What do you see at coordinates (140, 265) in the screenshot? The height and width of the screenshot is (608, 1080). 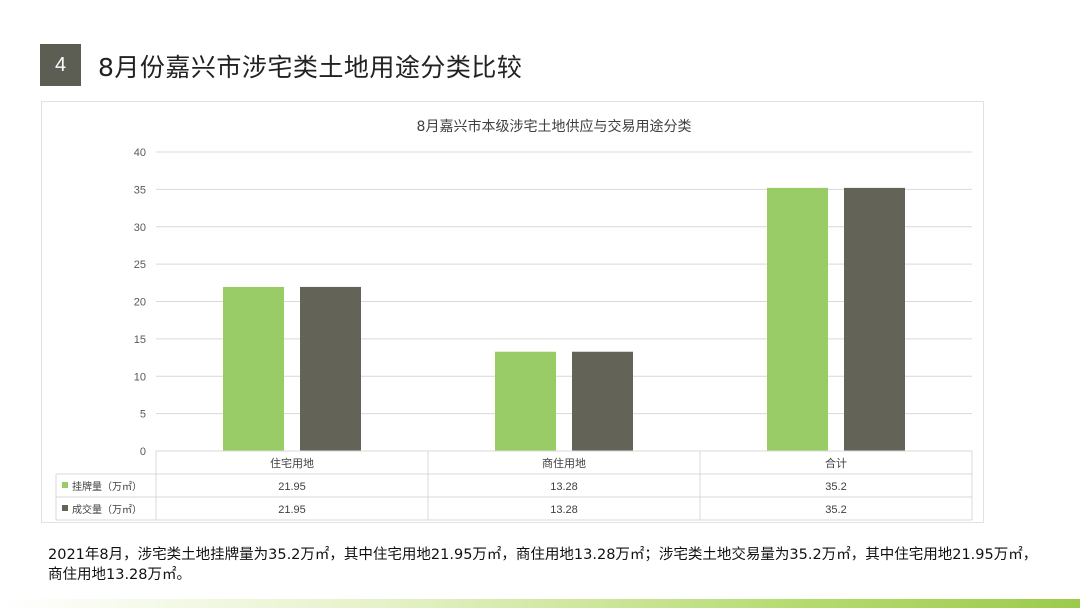 I see `y-tick-label: 25` at bounding box center [140, 265].